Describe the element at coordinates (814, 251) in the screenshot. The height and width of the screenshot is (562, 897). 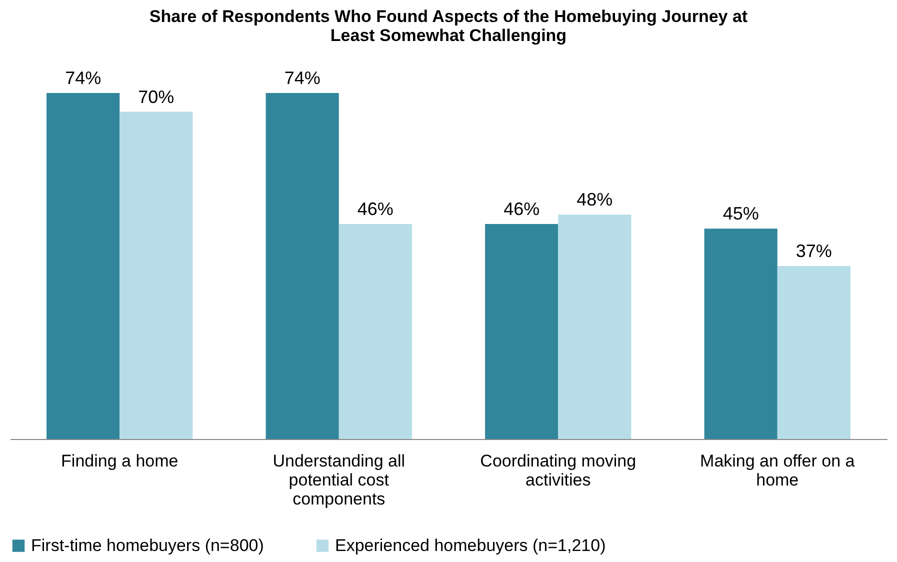
I see `data-label: 37%` at that location.